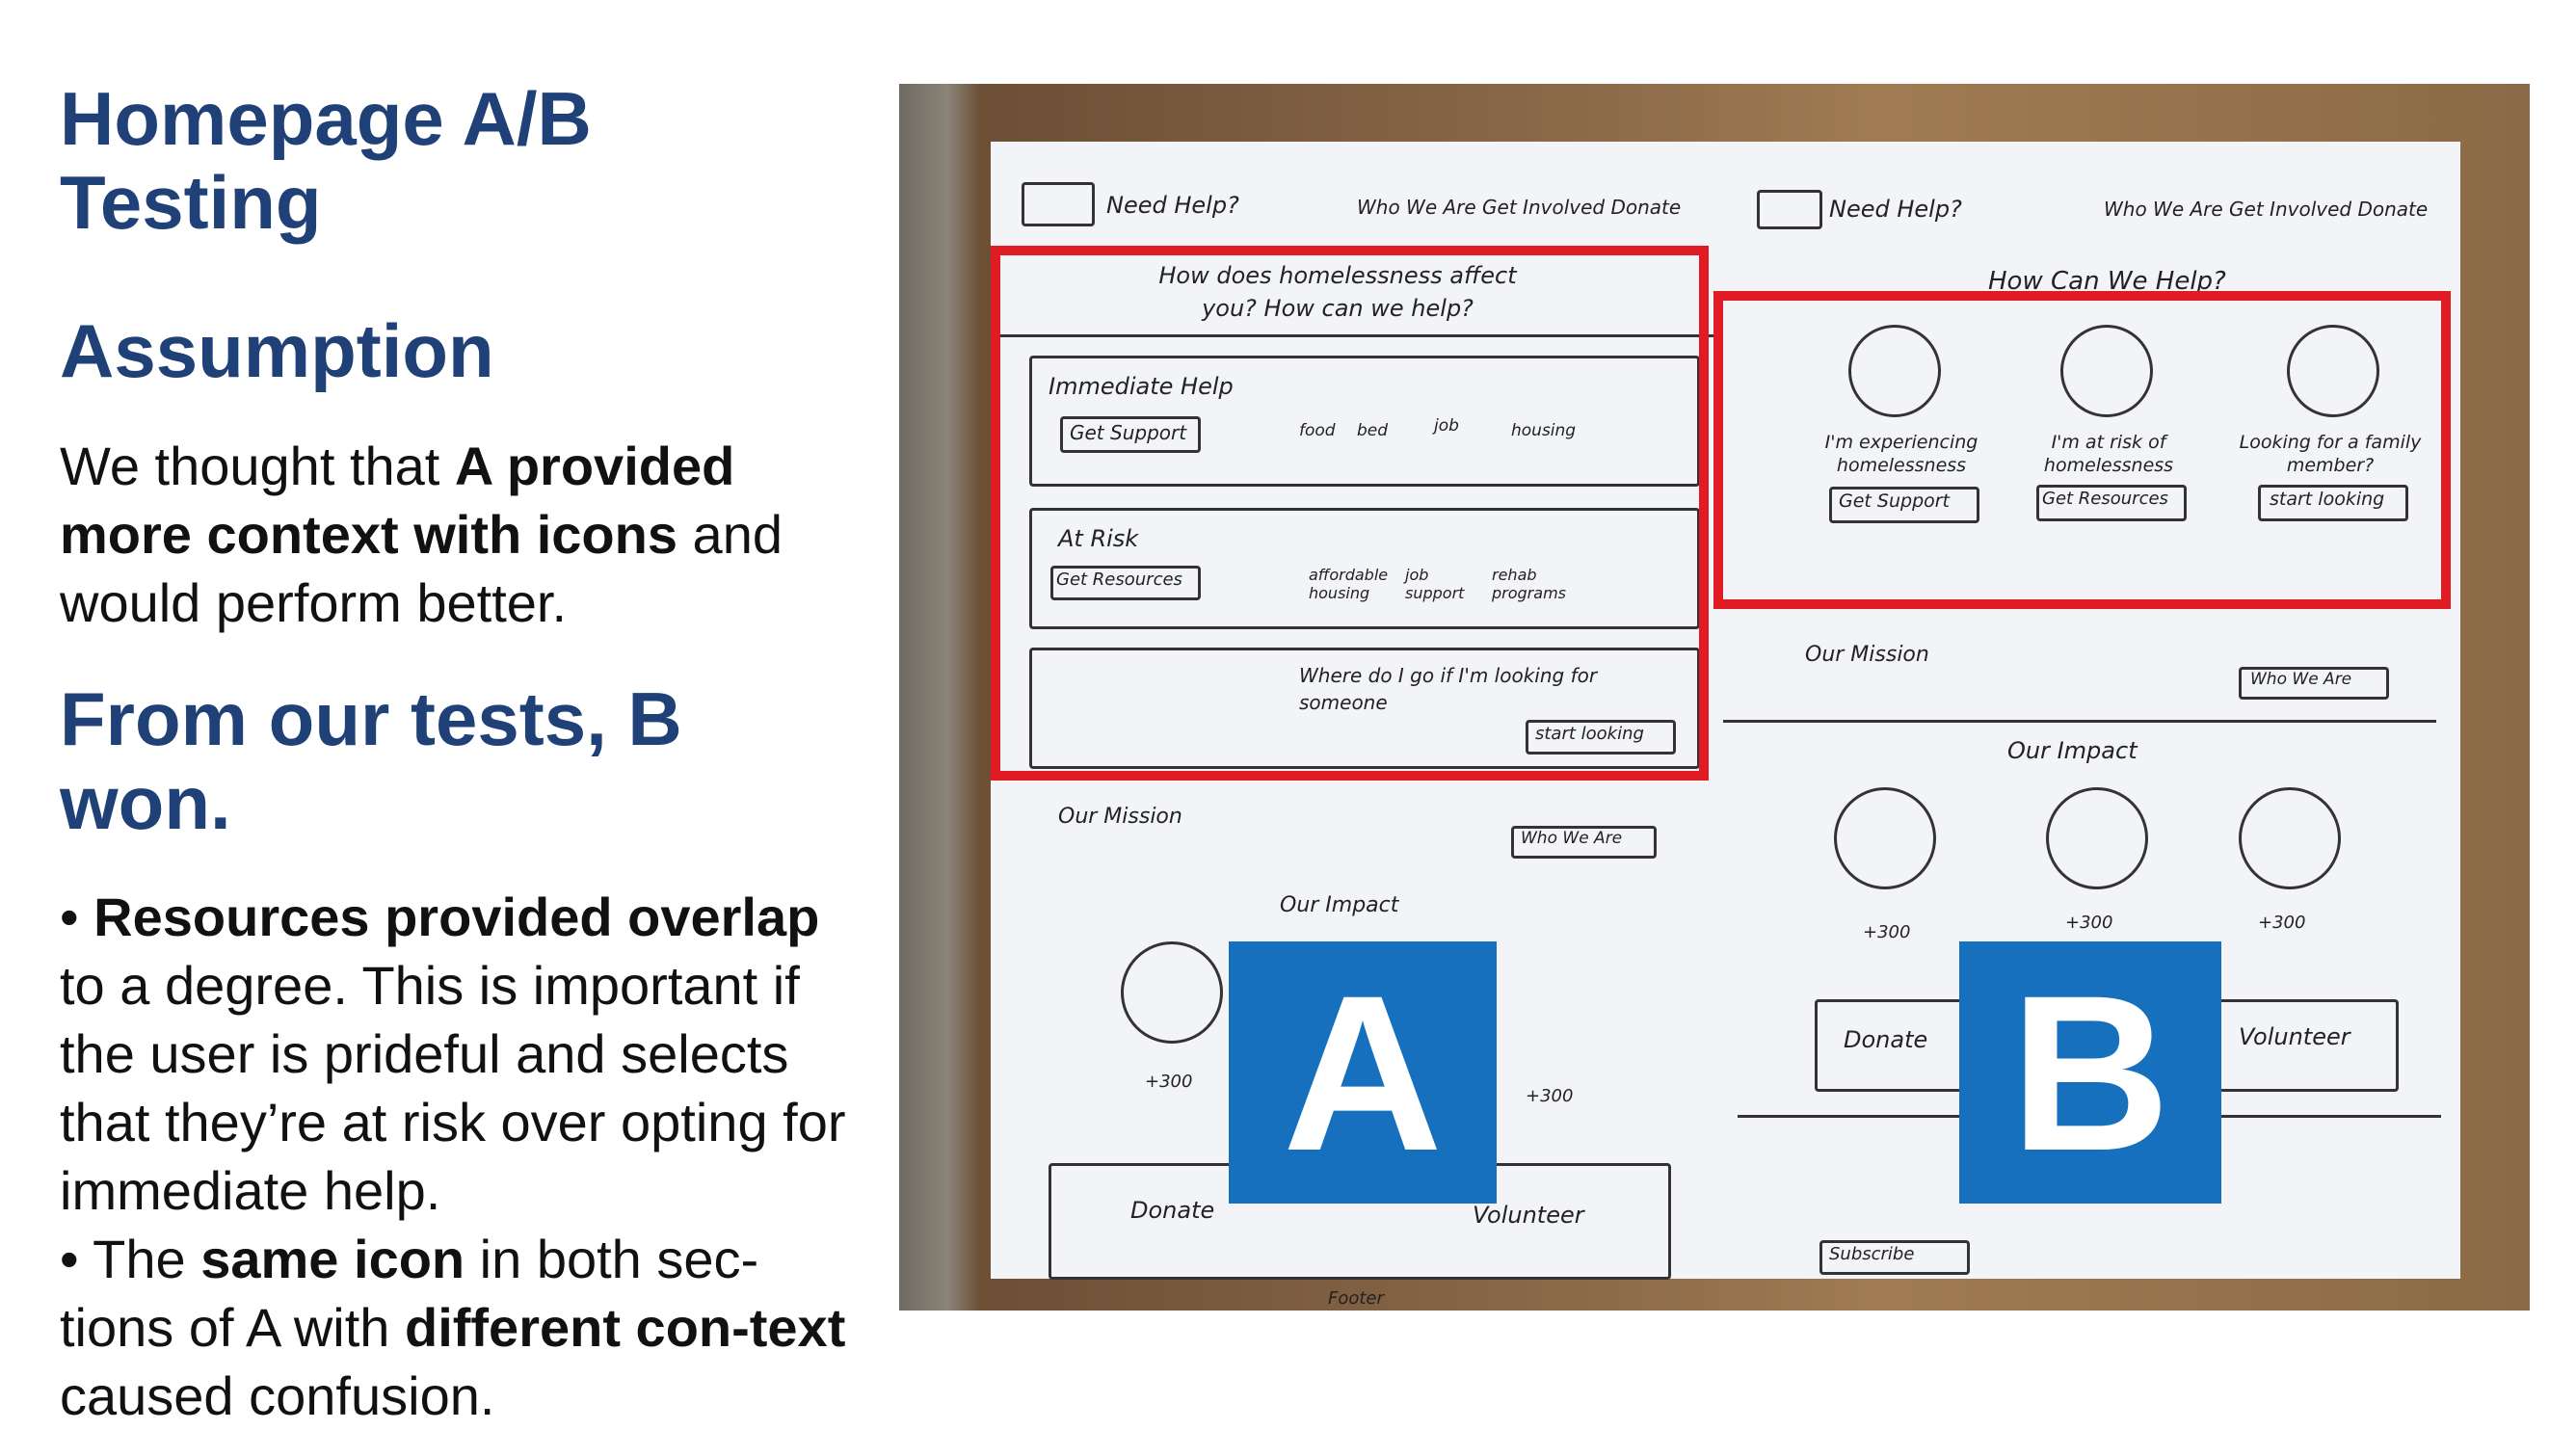 Image resolution: width=2576 pixels, height=1430 pixels. What do you see at coordinates (2106, 371) in the screenshot?
I see `house-icon` at bounding box center [2106, 371].